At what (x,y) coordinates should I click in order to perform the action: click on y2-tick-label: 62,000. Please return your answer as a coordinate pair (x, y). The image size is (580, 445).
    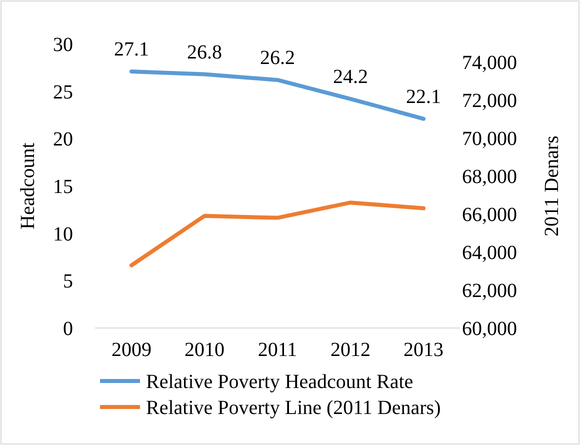
    Looking at the image, I should click on (489, 291).